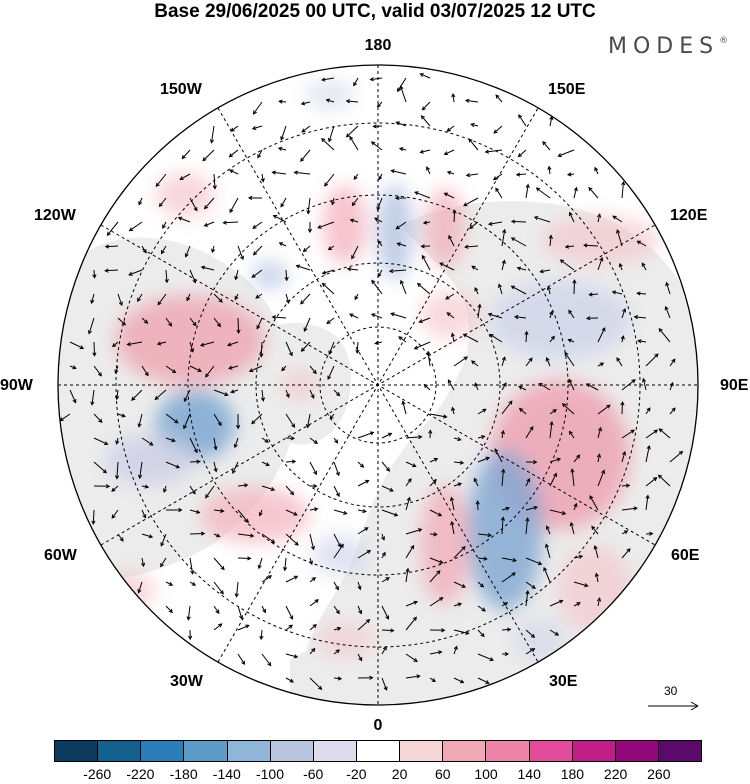  Describe the element at coordinates (485, 774) in the screenshot. I see `colorbar-tick-label: 100` at that location.